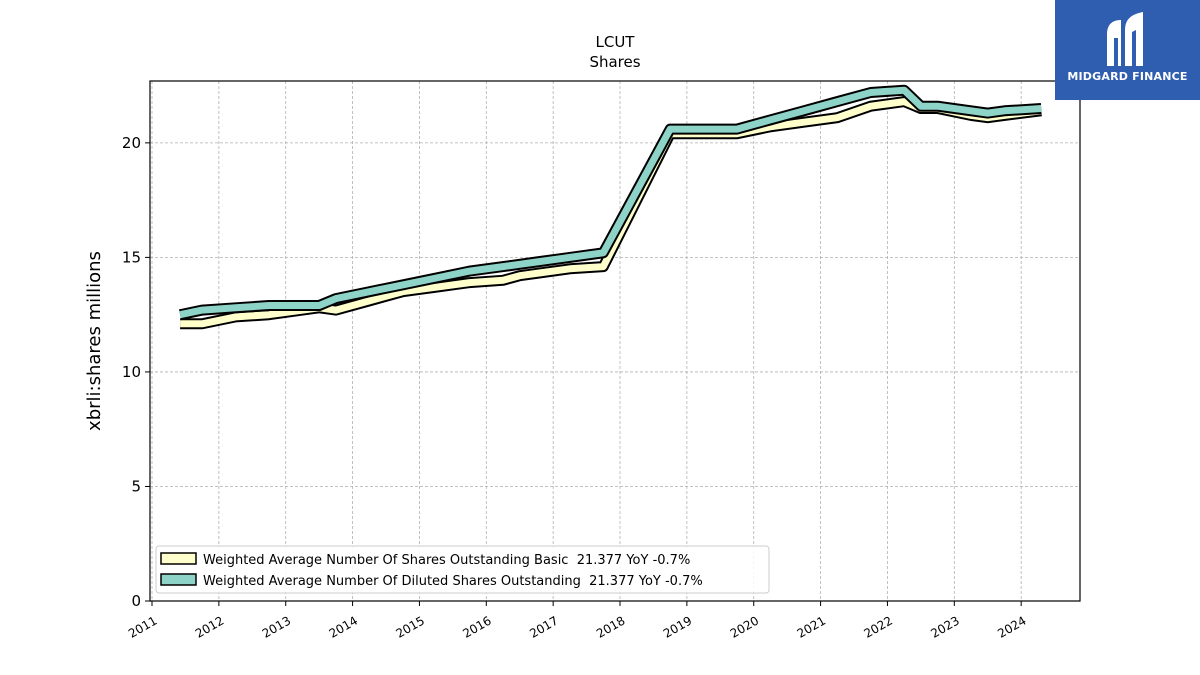  Describe the element at coordinates (944, 626) in the screenshot. I see `x-tick-label: 2023` at that location.